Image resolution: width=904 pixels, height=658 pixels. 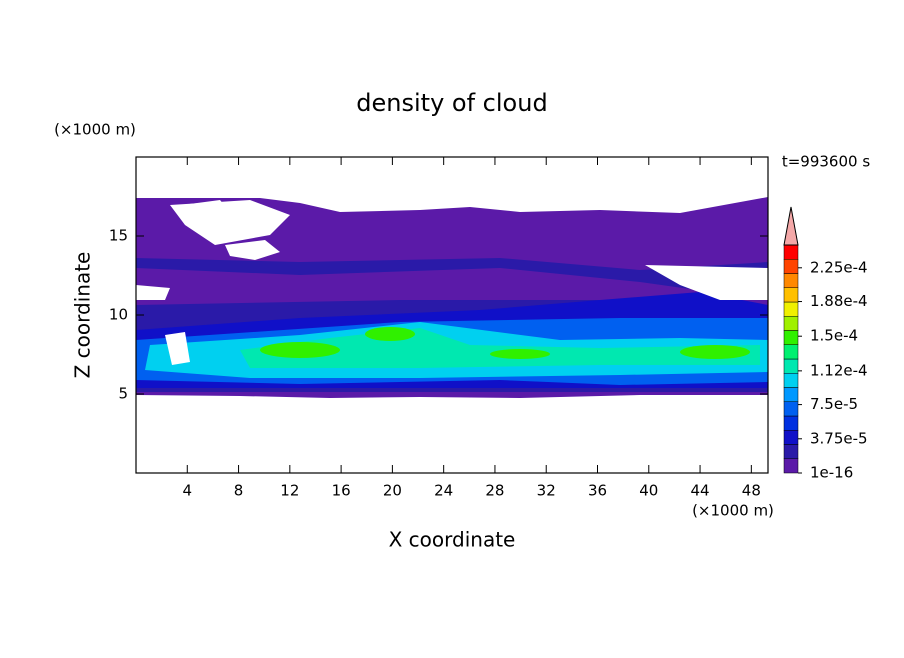 What do you see at coordinates (239, 491) in the screenshot?
I see `x-tick-label: 8` at bounding box center [239, 491].